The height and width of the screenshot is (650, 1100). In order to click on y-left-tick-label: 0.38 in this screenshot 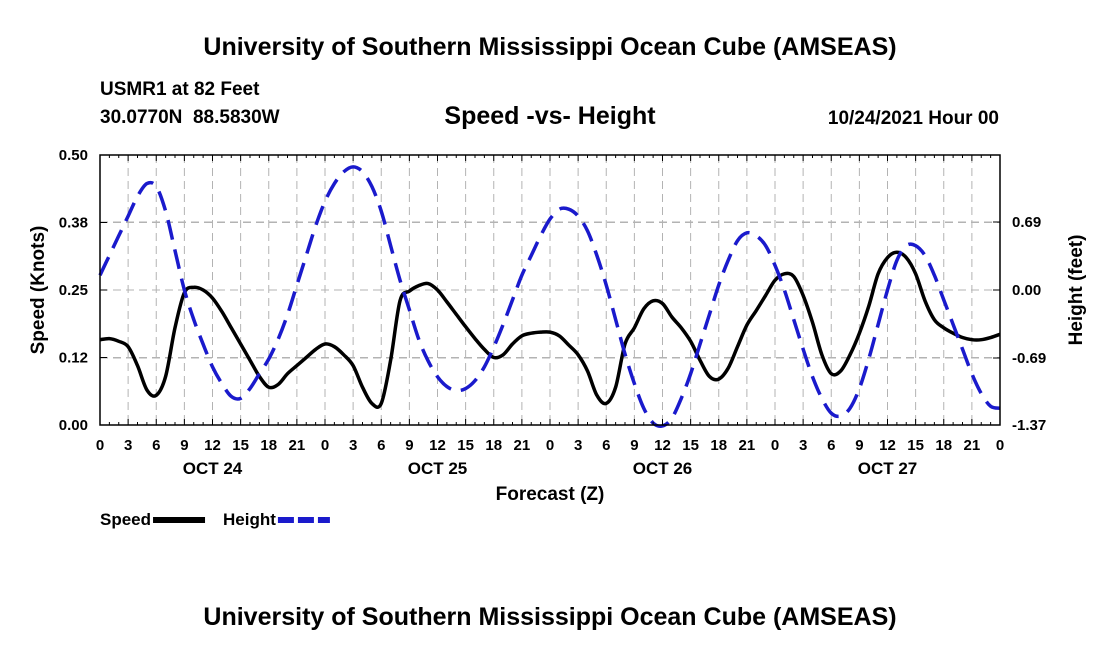, I will do `click(73, 223)`.